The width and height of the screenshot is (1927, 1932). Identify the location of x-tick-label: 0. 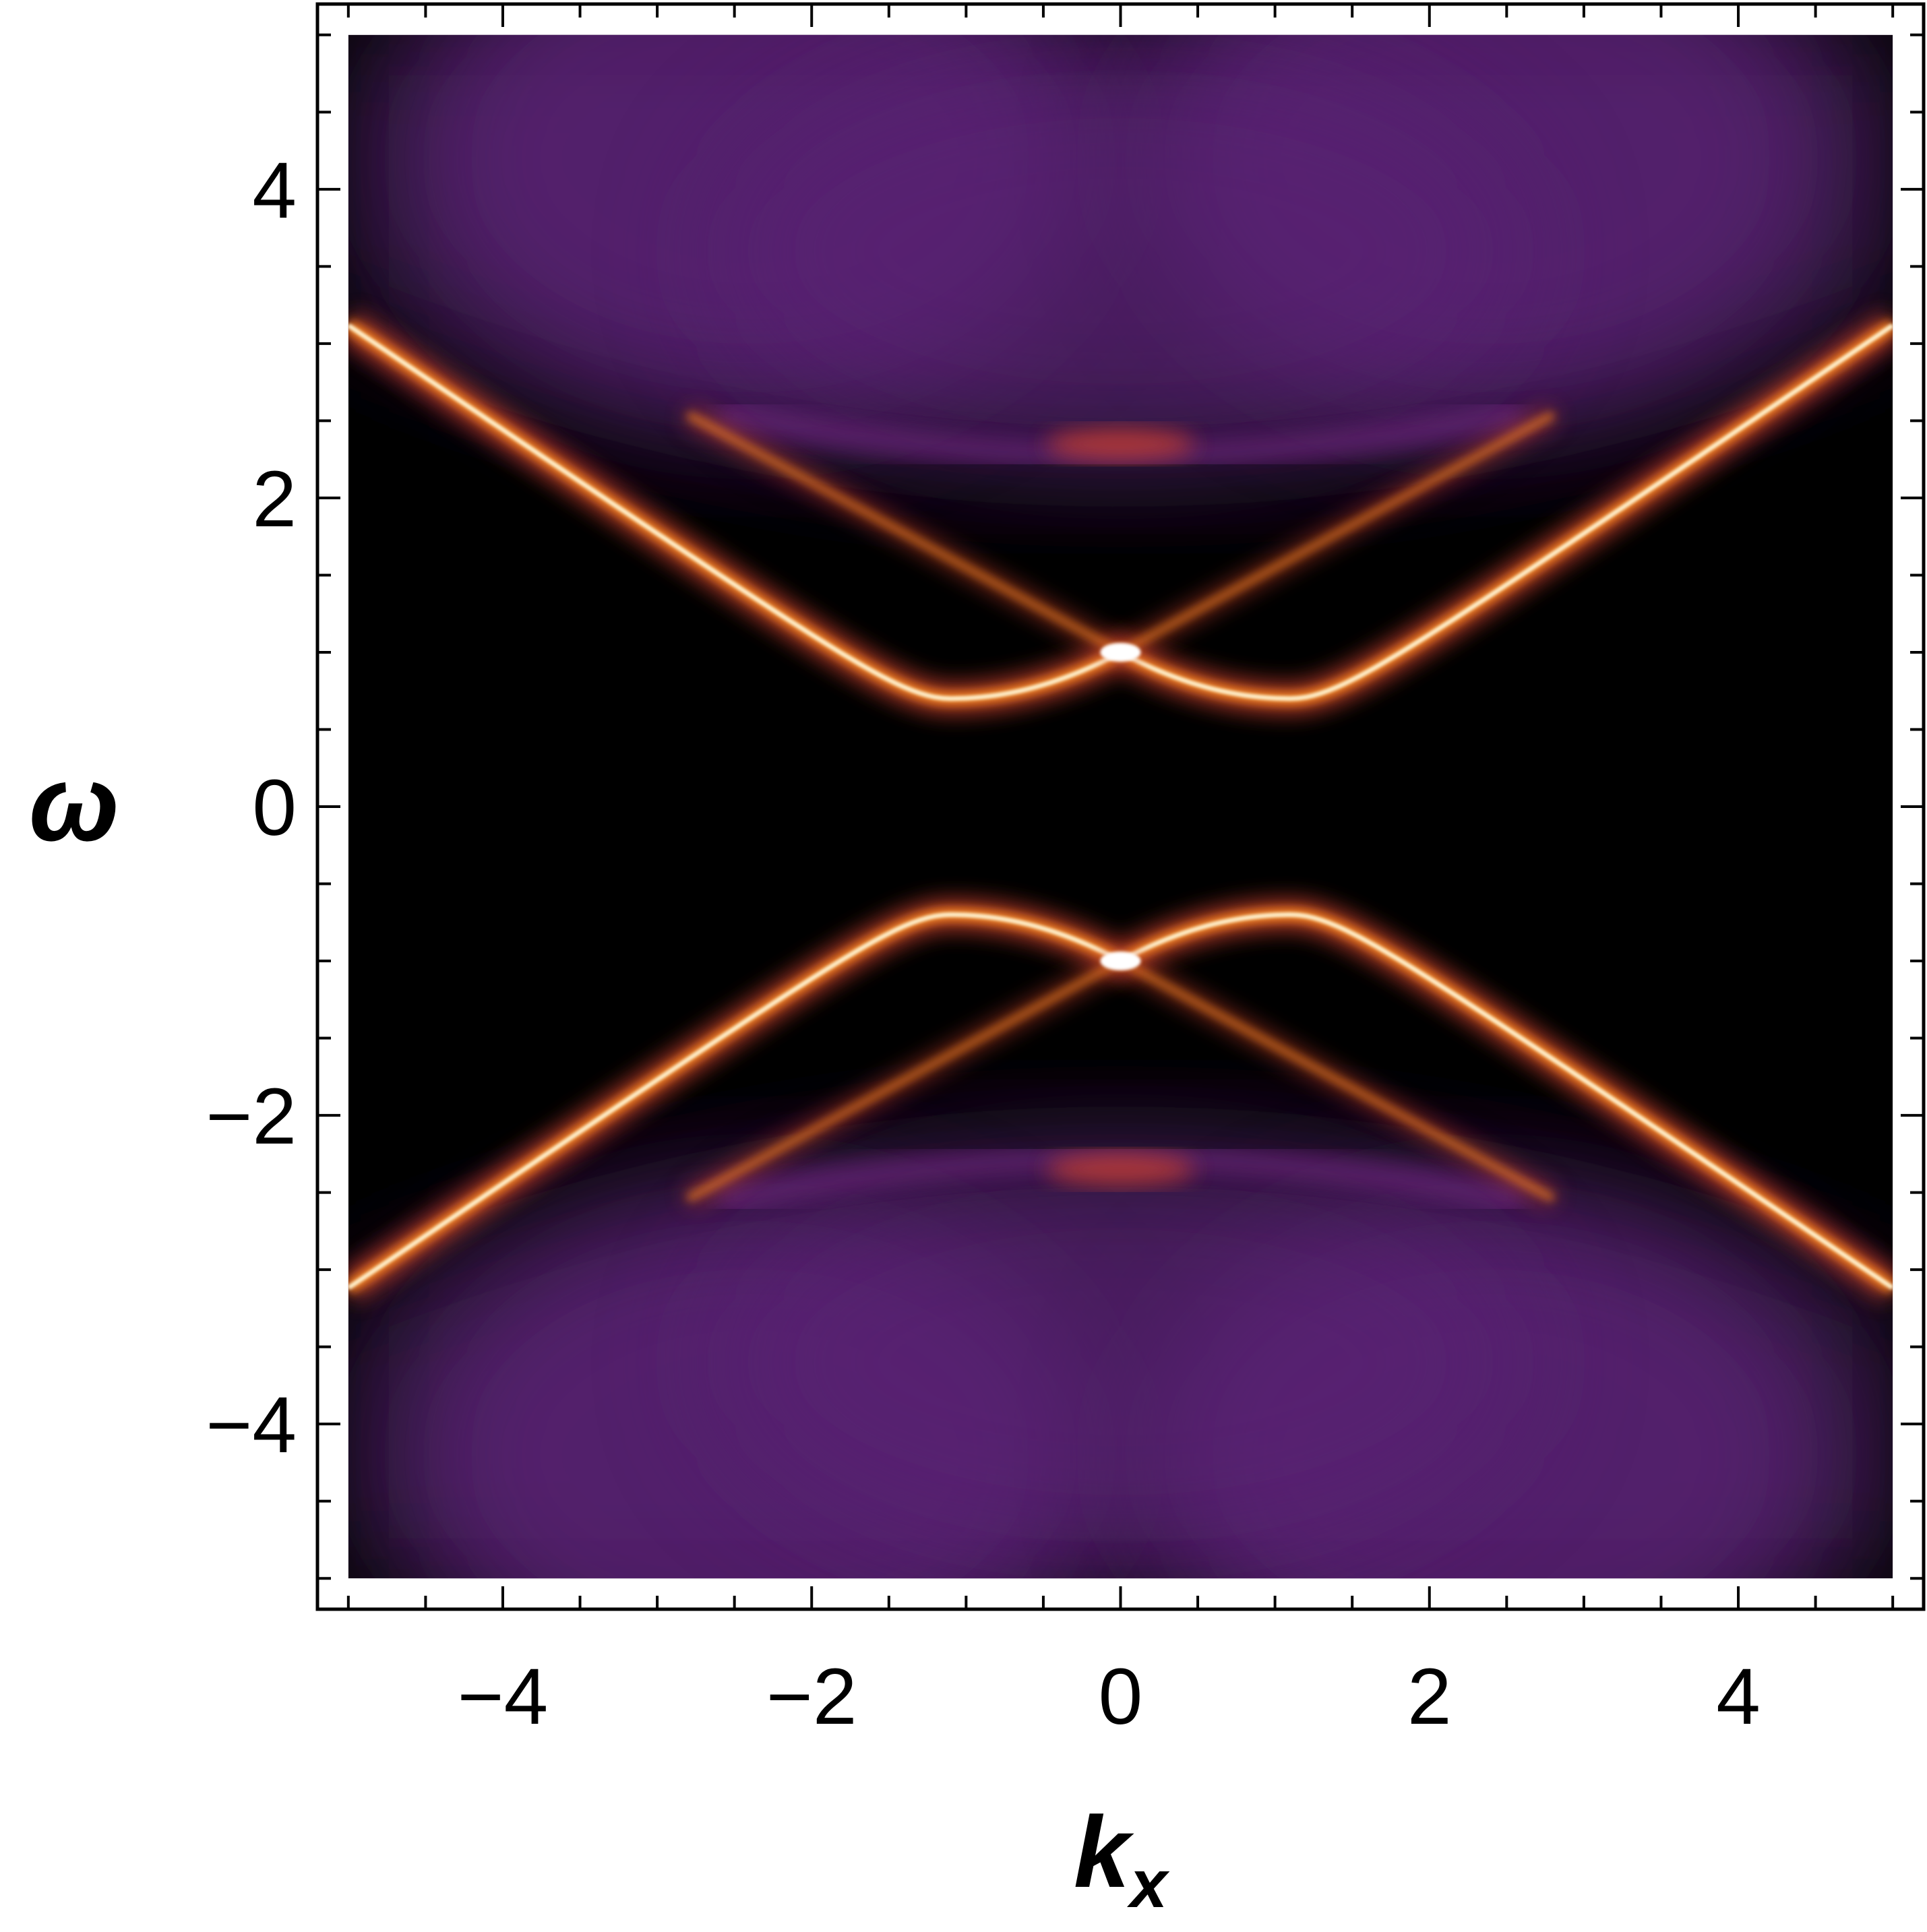
(1121, 1696).